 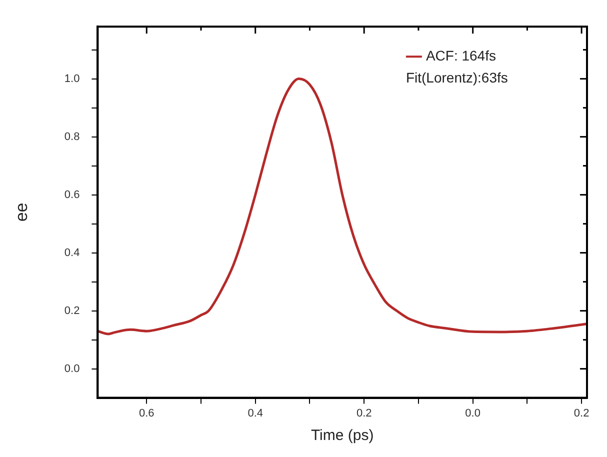 What do you see at coordinates (72, 194) in the screenshot?
I see `y-tick-label: 0.6` at bounding box center [72, 194].